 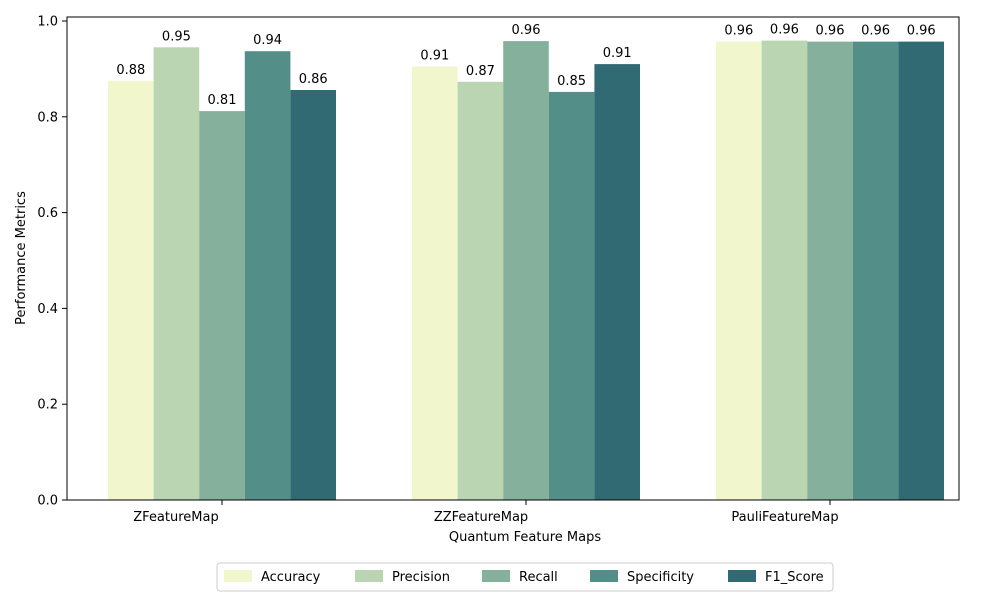 I want to click on bar-recall-zzfeaturemap, so click(x=526, y=270).